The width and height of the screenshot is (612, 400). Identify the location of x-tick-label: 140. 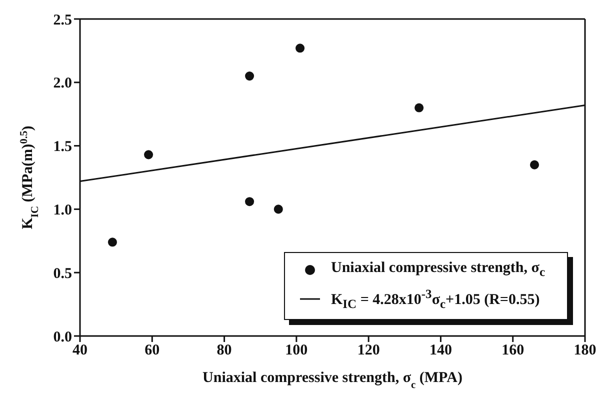
(440, 350).